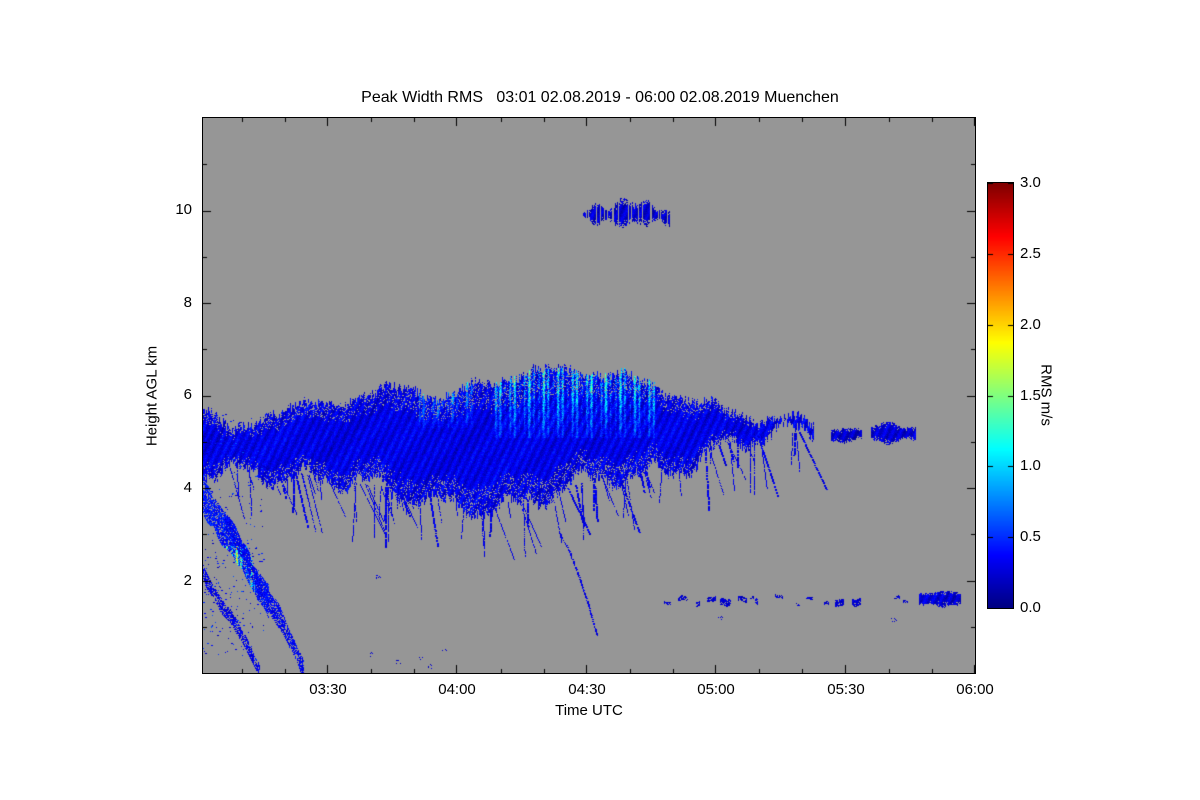 This screenshot has height=800, width=1200. Describe the element at coordinates (187, 580) in the screenshot. I see `y-tick-2: 2` at that location.